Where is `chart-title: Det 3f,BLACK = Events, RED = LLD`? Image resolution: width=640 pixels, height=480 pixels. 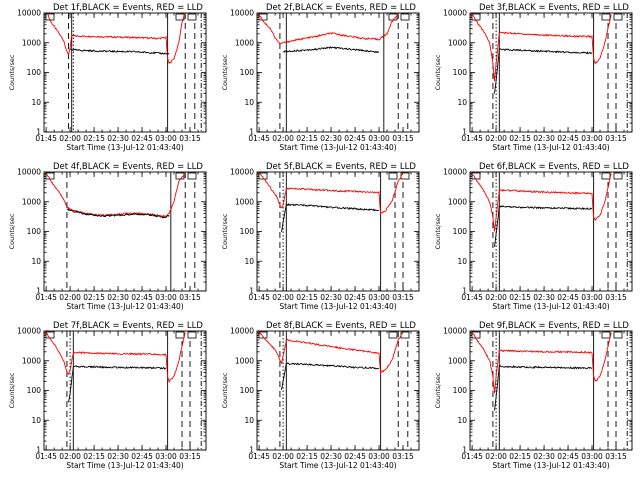
chart-title: Det 3f,BLACK = Events, RED = LLD is located at coordinates (554, 8).